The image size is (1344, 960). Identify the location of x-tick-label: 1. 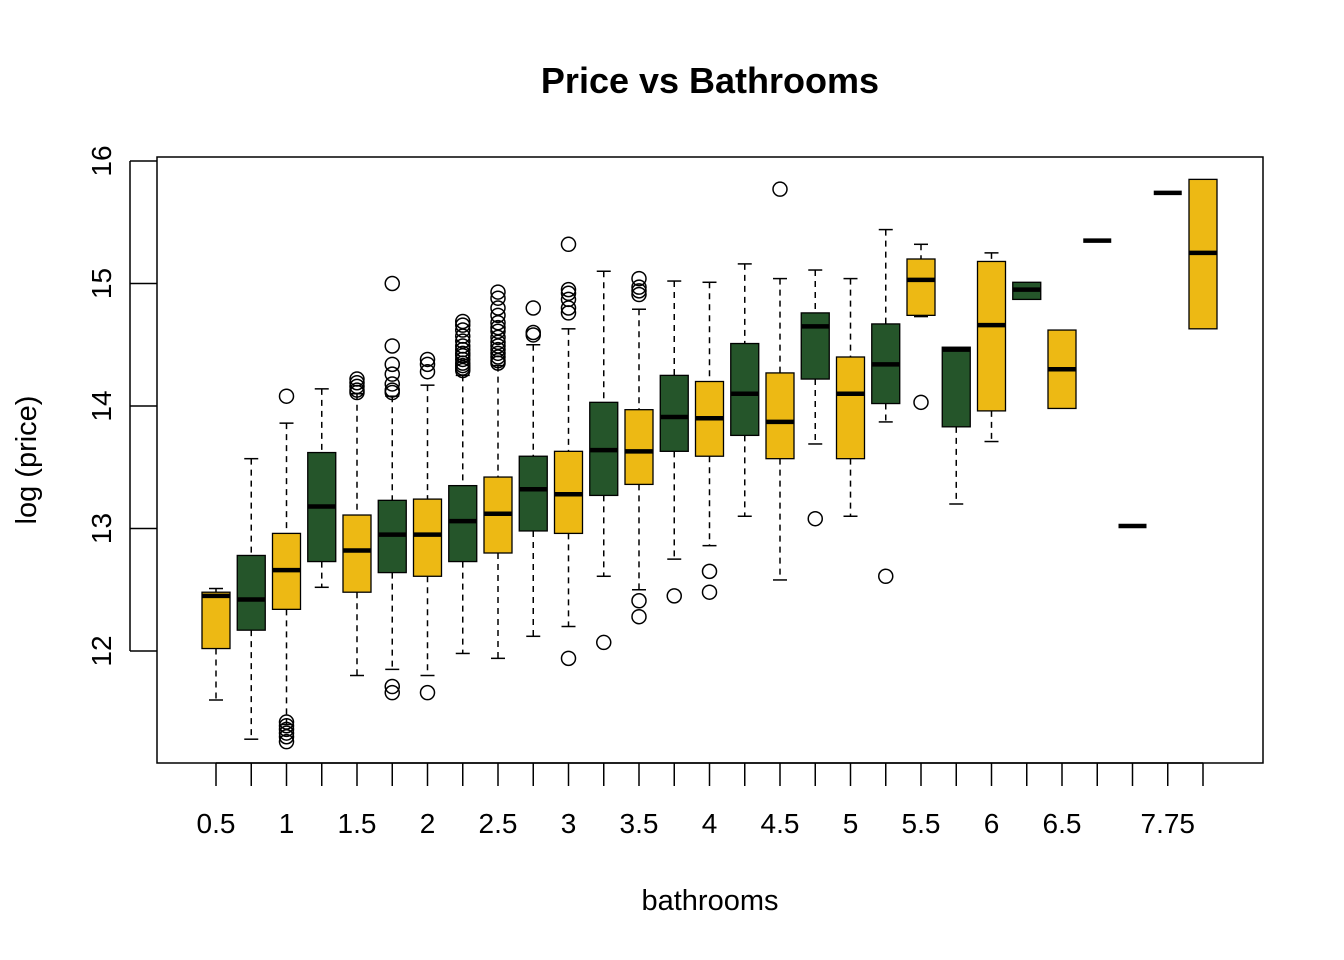
(287, 823).